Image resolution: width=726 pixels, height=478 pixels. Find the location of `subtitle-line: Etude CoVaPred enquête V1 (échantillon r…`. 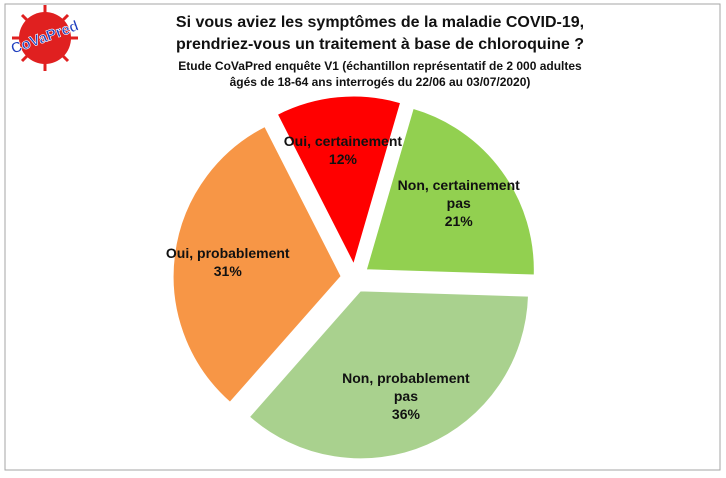

subtitle-line: Etude CoVaPred enquête V1 (échantillon r… is located at coordinates (380, 66).